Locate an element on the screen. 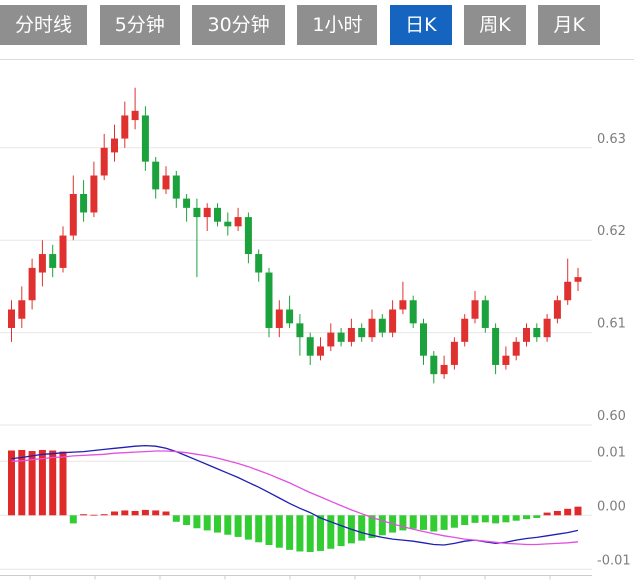 This screenshot has height=580, width=634. x-axis is located at coordinates (296, 577).